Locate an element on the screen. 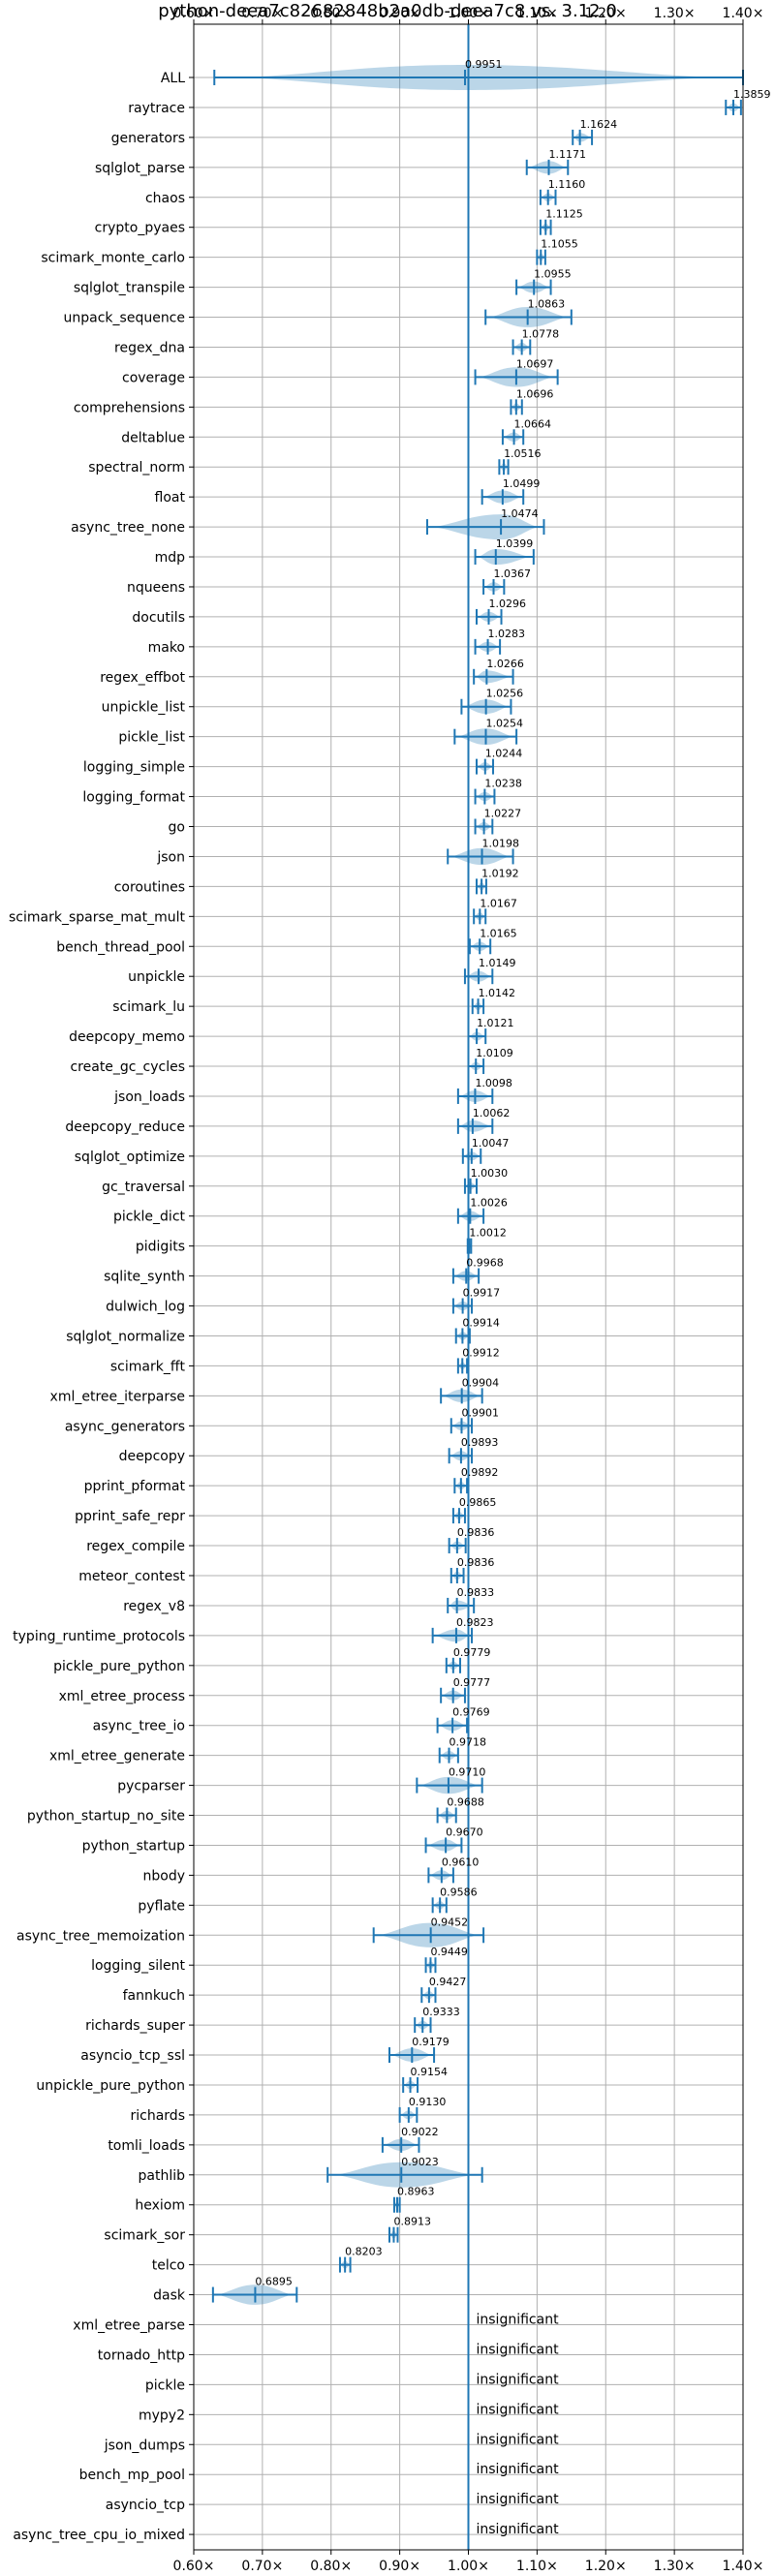 This screenshot has width=775, height=2576. value-label: 0.9427 is located at coordinates (448, 1982).